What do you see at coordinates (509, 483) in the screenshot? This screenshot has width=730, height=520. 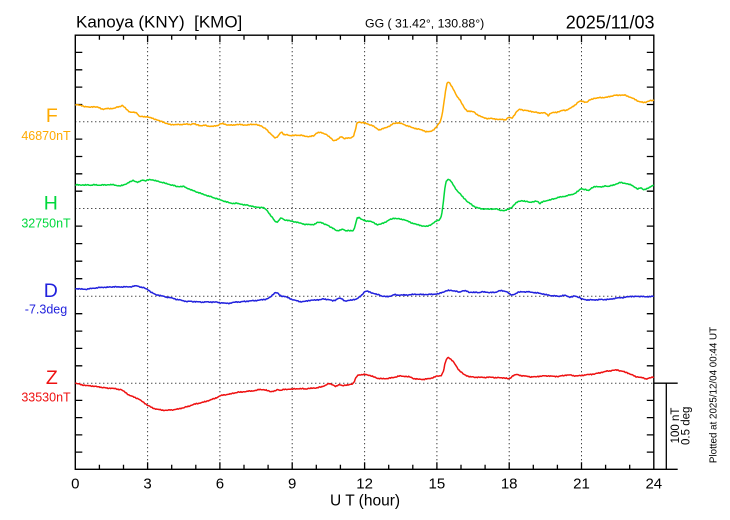 I see `svg-text: 18` at bounding box center [509, 483].